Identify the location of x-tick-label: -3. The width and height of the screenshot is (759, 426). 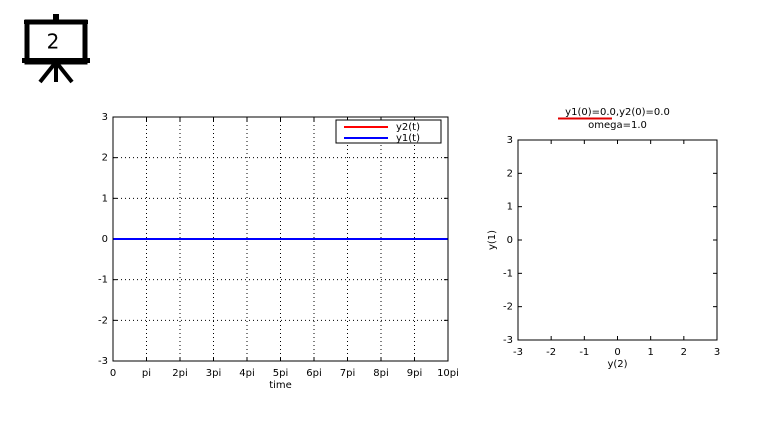
(518, 352).